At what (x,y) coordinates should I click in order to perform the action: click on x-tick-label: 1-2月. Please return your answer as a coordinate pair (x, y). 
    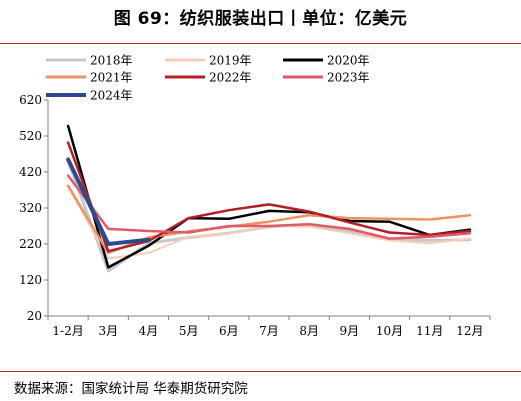
    Looking at the image, I should click on (67, 331).